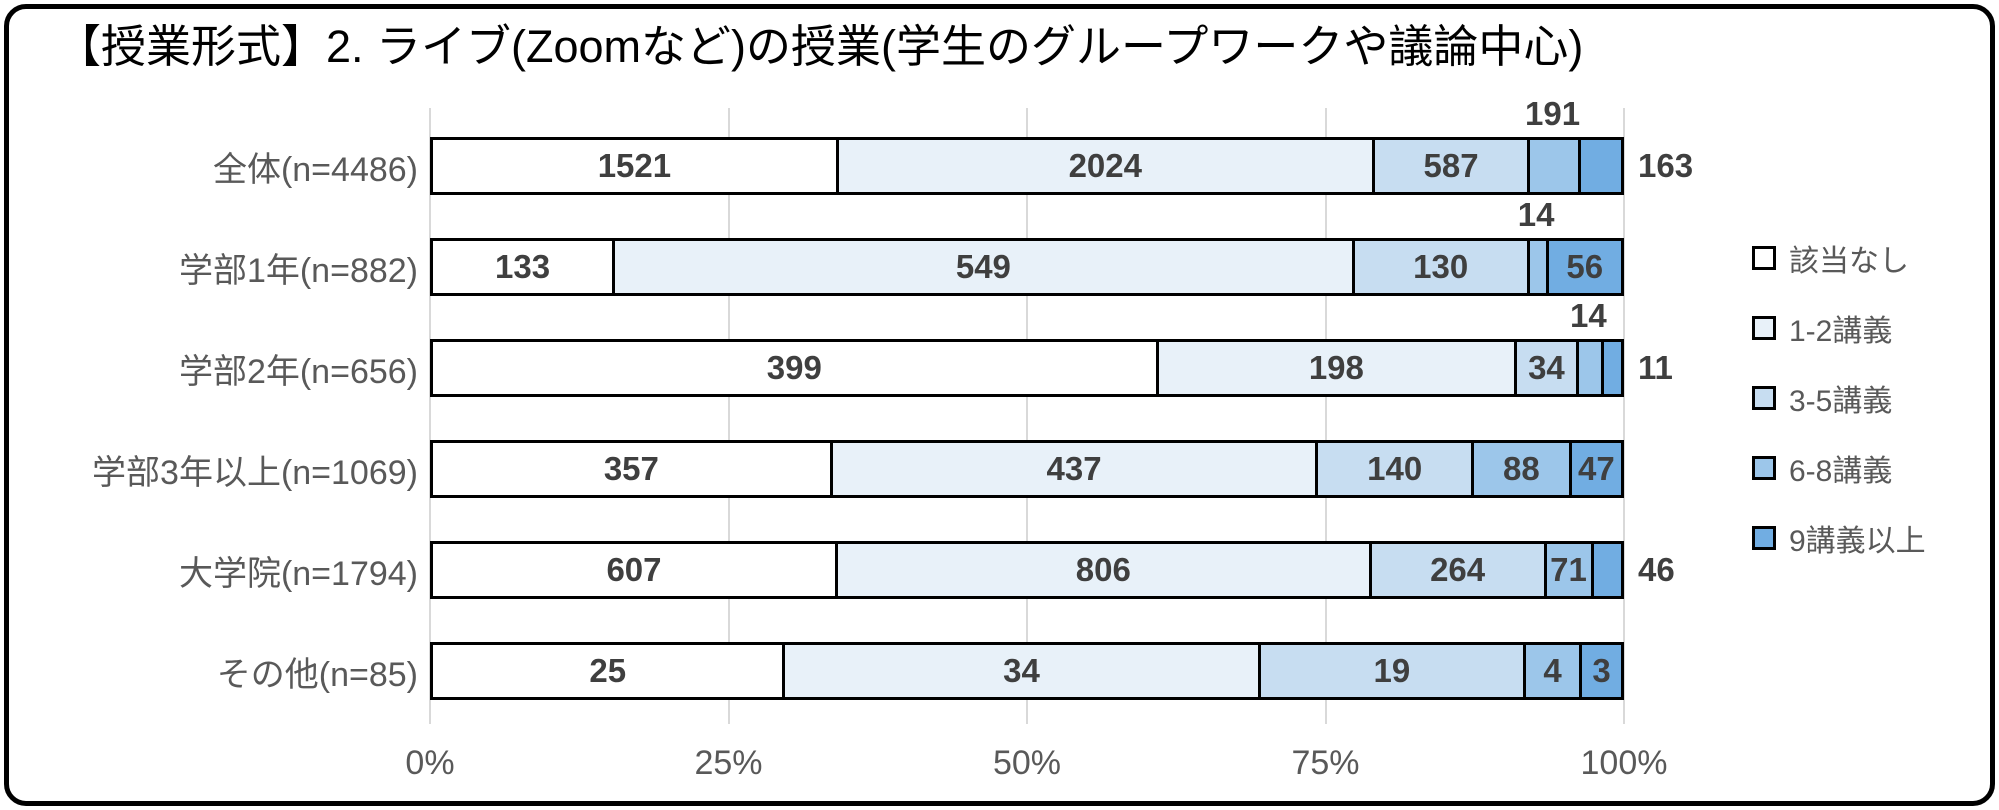  I want to click on legend-item: 1-2講義, so click(1822, 330).